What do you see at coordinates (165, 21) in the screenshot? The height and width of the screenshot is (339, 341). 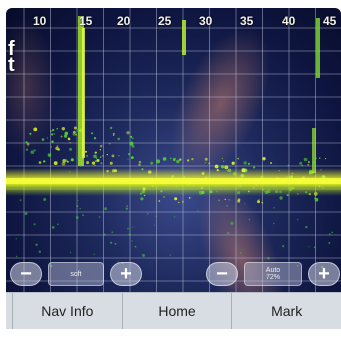 I see `depth-scale-tick: 25` at bounding box center [165, 21].